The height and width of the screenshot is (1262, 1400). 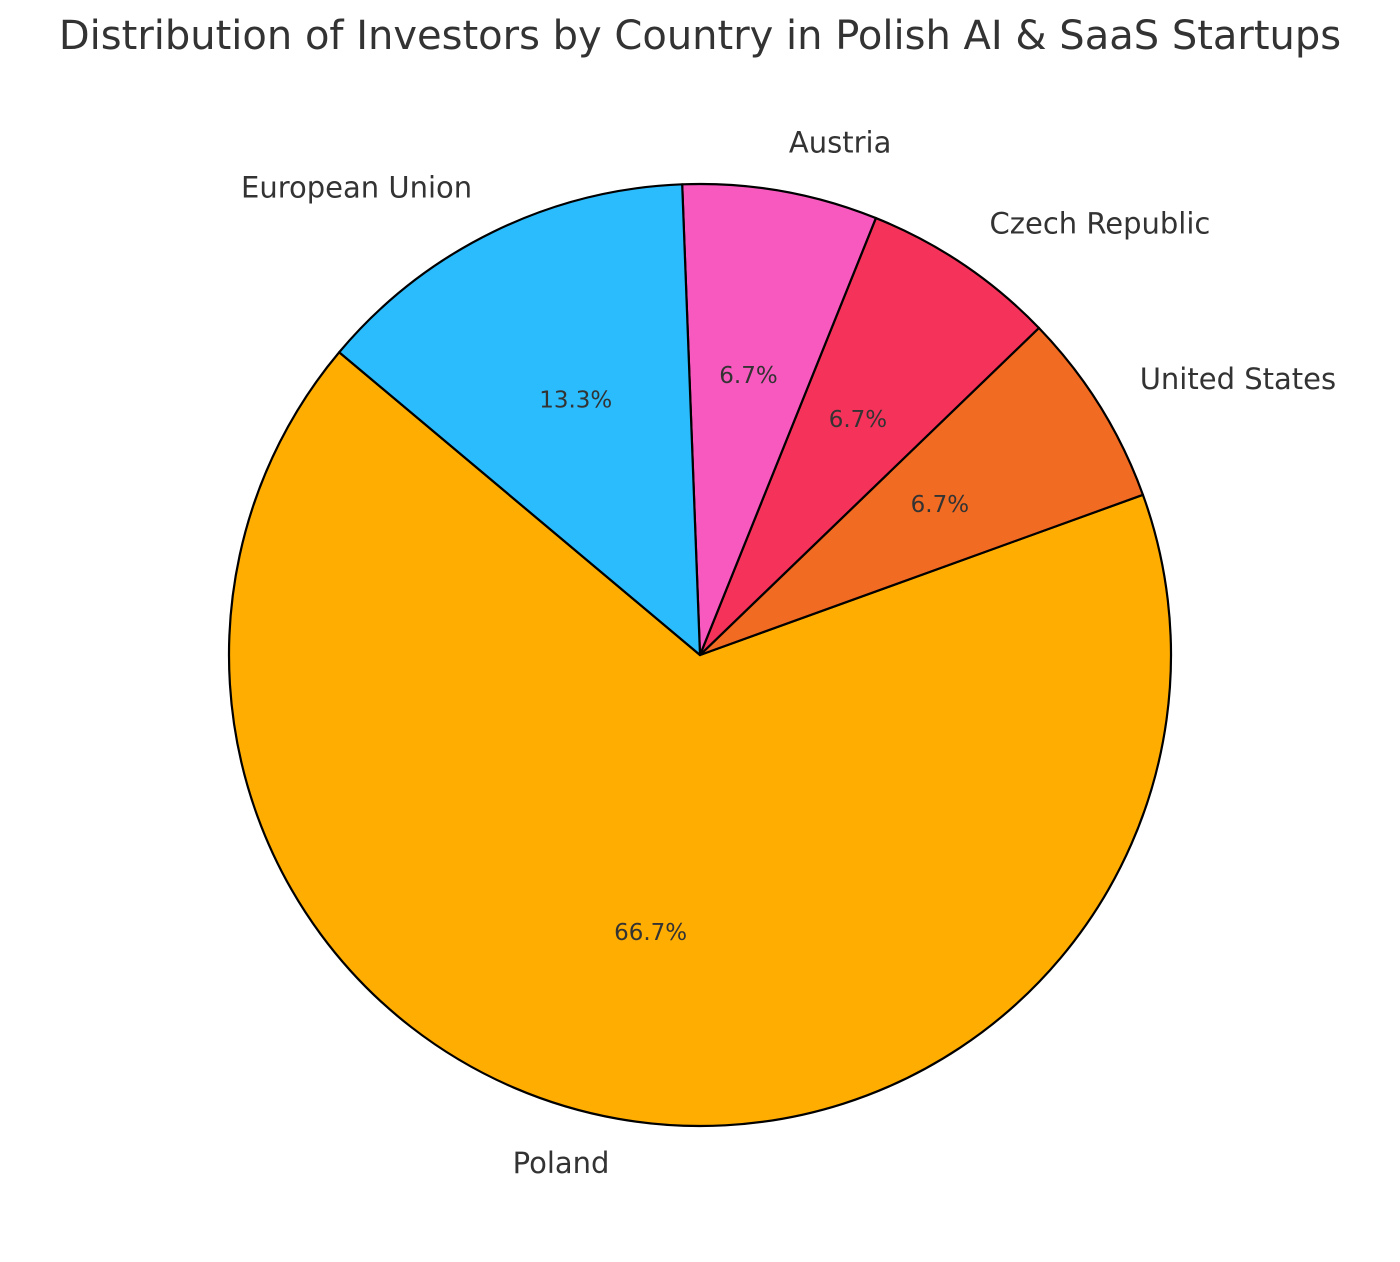 What do you see at coordinates (650, 933) in the screenshot?
I see `value-label: 66.7%` at bounding box center [650, 933].